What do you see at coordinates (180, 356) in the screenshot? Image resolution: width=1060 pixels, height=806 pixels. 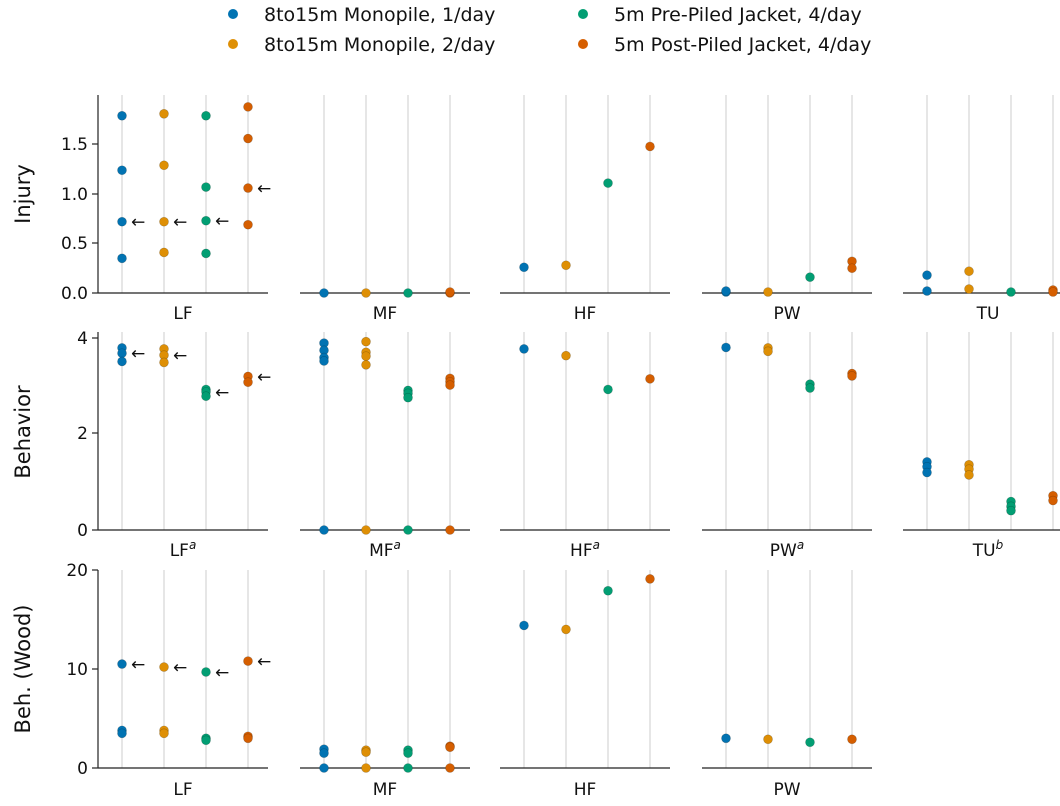 I see `arrow-annotation-1-0-1: ←` at bounding box center [180, 356].